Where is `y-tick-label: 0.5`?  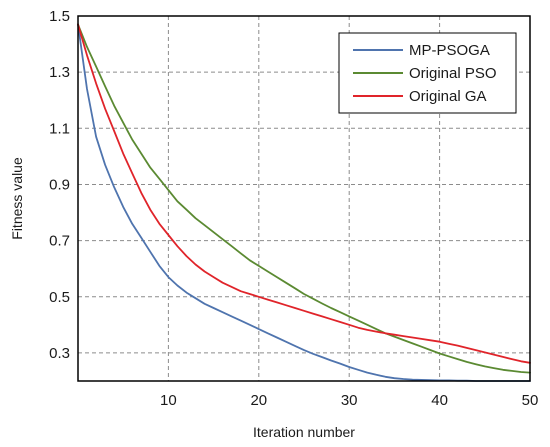
y-tick-label: 0.5 is located at coordinates (59, 297).